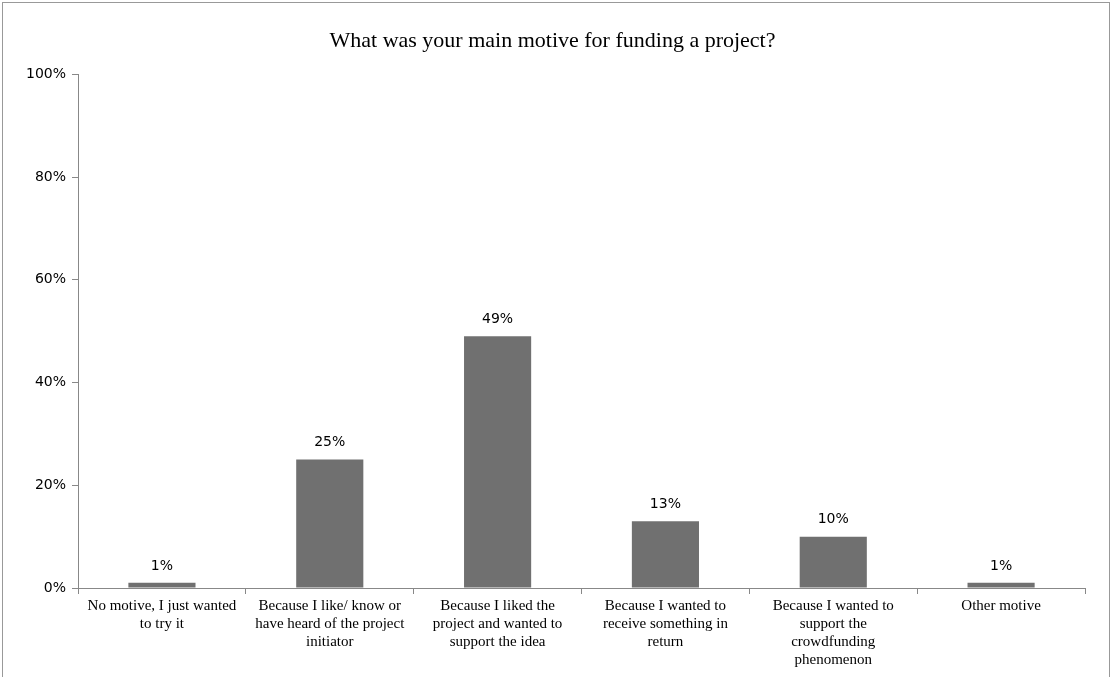 Image resolution: width=1115 pixels, height=677 pixels. What do you see at coordinates (665, 502) in the screenshot?
I see `data-label: 13%` at bounding box center [665, 502].